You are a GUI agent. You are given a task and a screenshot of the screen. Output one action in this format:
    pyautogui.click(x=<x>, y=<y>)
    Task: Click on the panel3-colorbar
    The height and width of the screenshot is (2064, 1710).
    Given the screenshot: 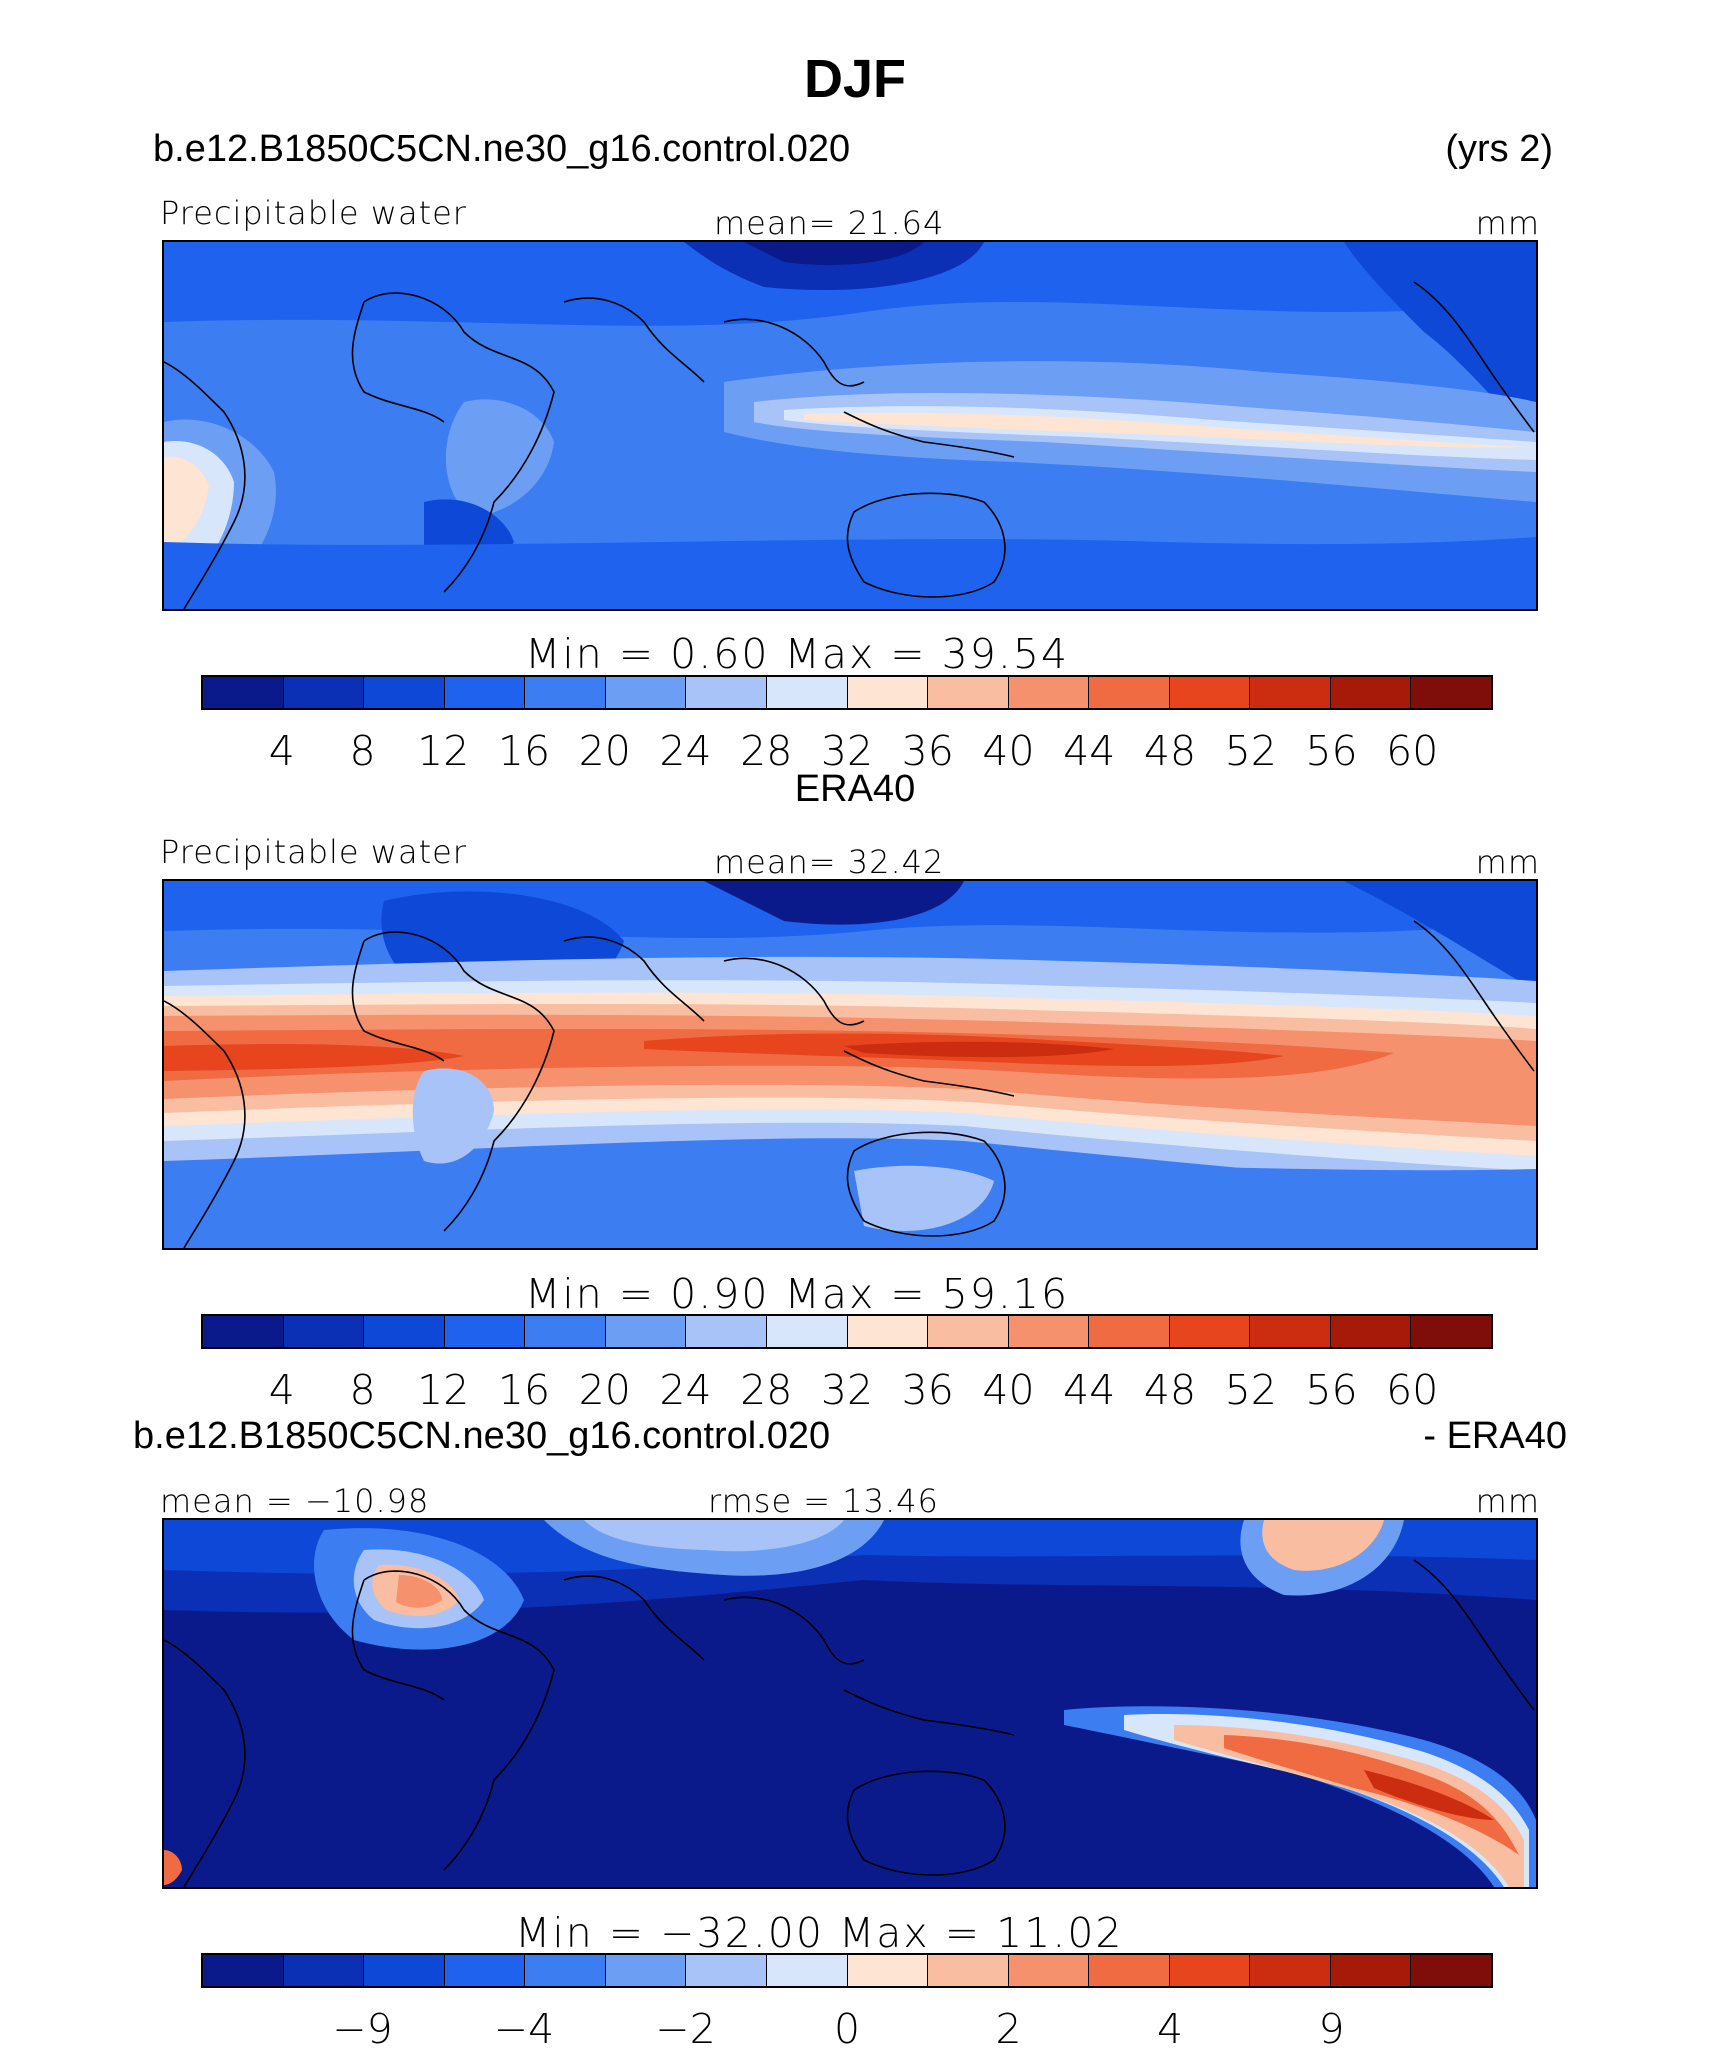 What is the action you would take?
    pyautogui.click(x=847, y=1970)
    